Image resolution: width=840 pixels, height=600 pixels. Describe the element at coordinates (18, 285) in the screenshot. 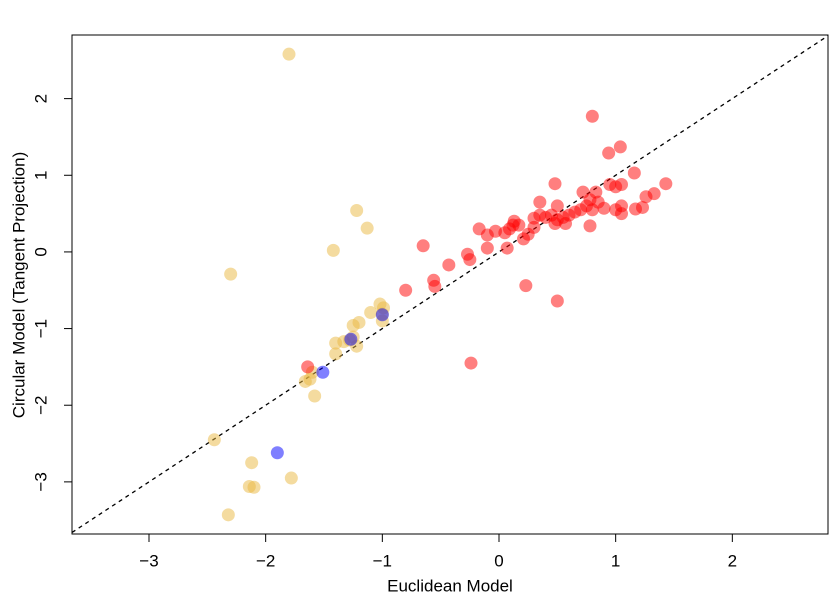

I see `y-axis-label: Circular Model (Tangent Projection)` at that location.